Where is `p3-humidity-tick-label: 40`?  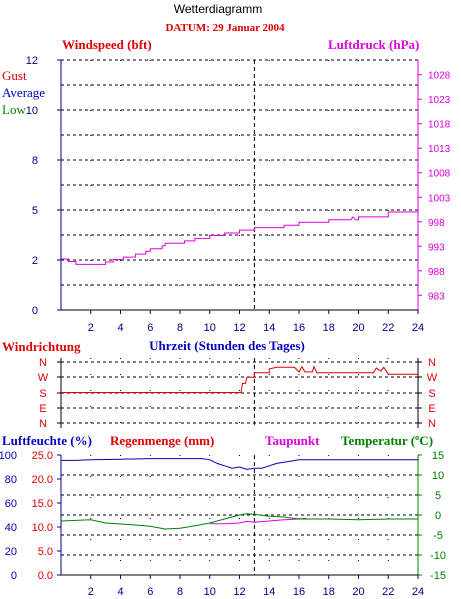 p3-humidity-tick-label: 40 is located at coordinates (11, 528).